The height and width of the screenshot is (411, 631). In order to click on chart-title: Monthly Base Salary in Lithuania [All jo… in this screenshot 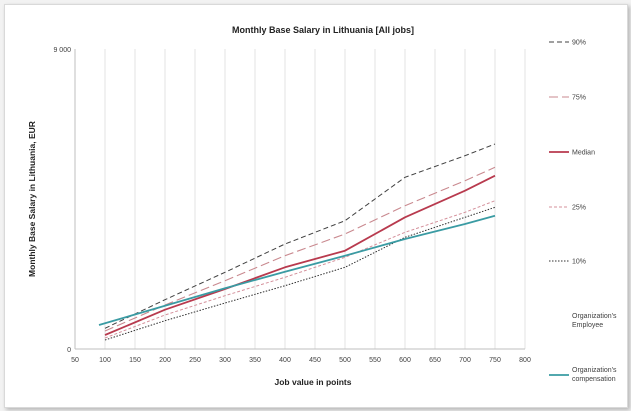, I will do `click(323, 30)`.